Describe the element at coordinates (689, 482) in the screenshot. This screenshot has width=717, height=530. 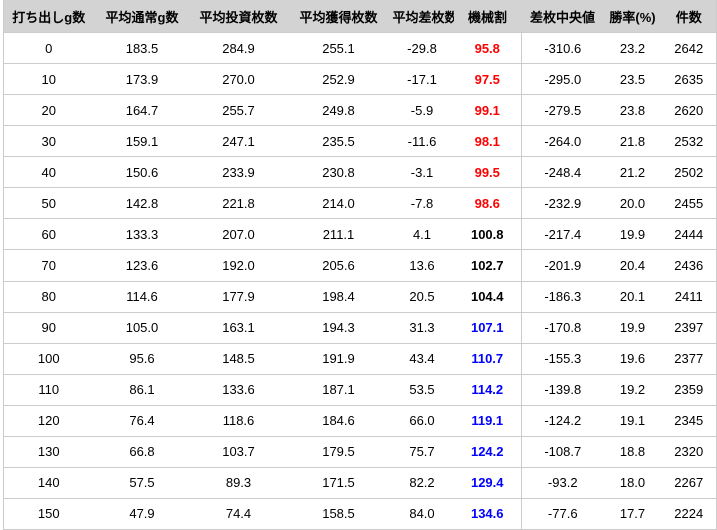
I see `cell-count: 2267` at that location.